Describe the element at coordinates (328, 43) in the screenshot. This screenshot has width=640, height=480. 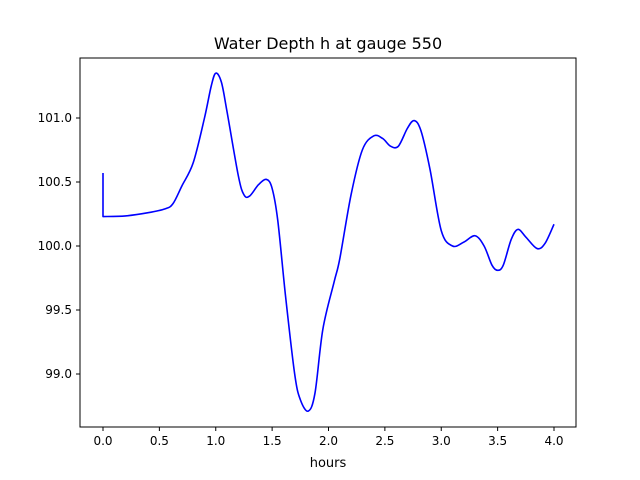
I see `chart-title: Water Depth h at gauge 550` at that location.